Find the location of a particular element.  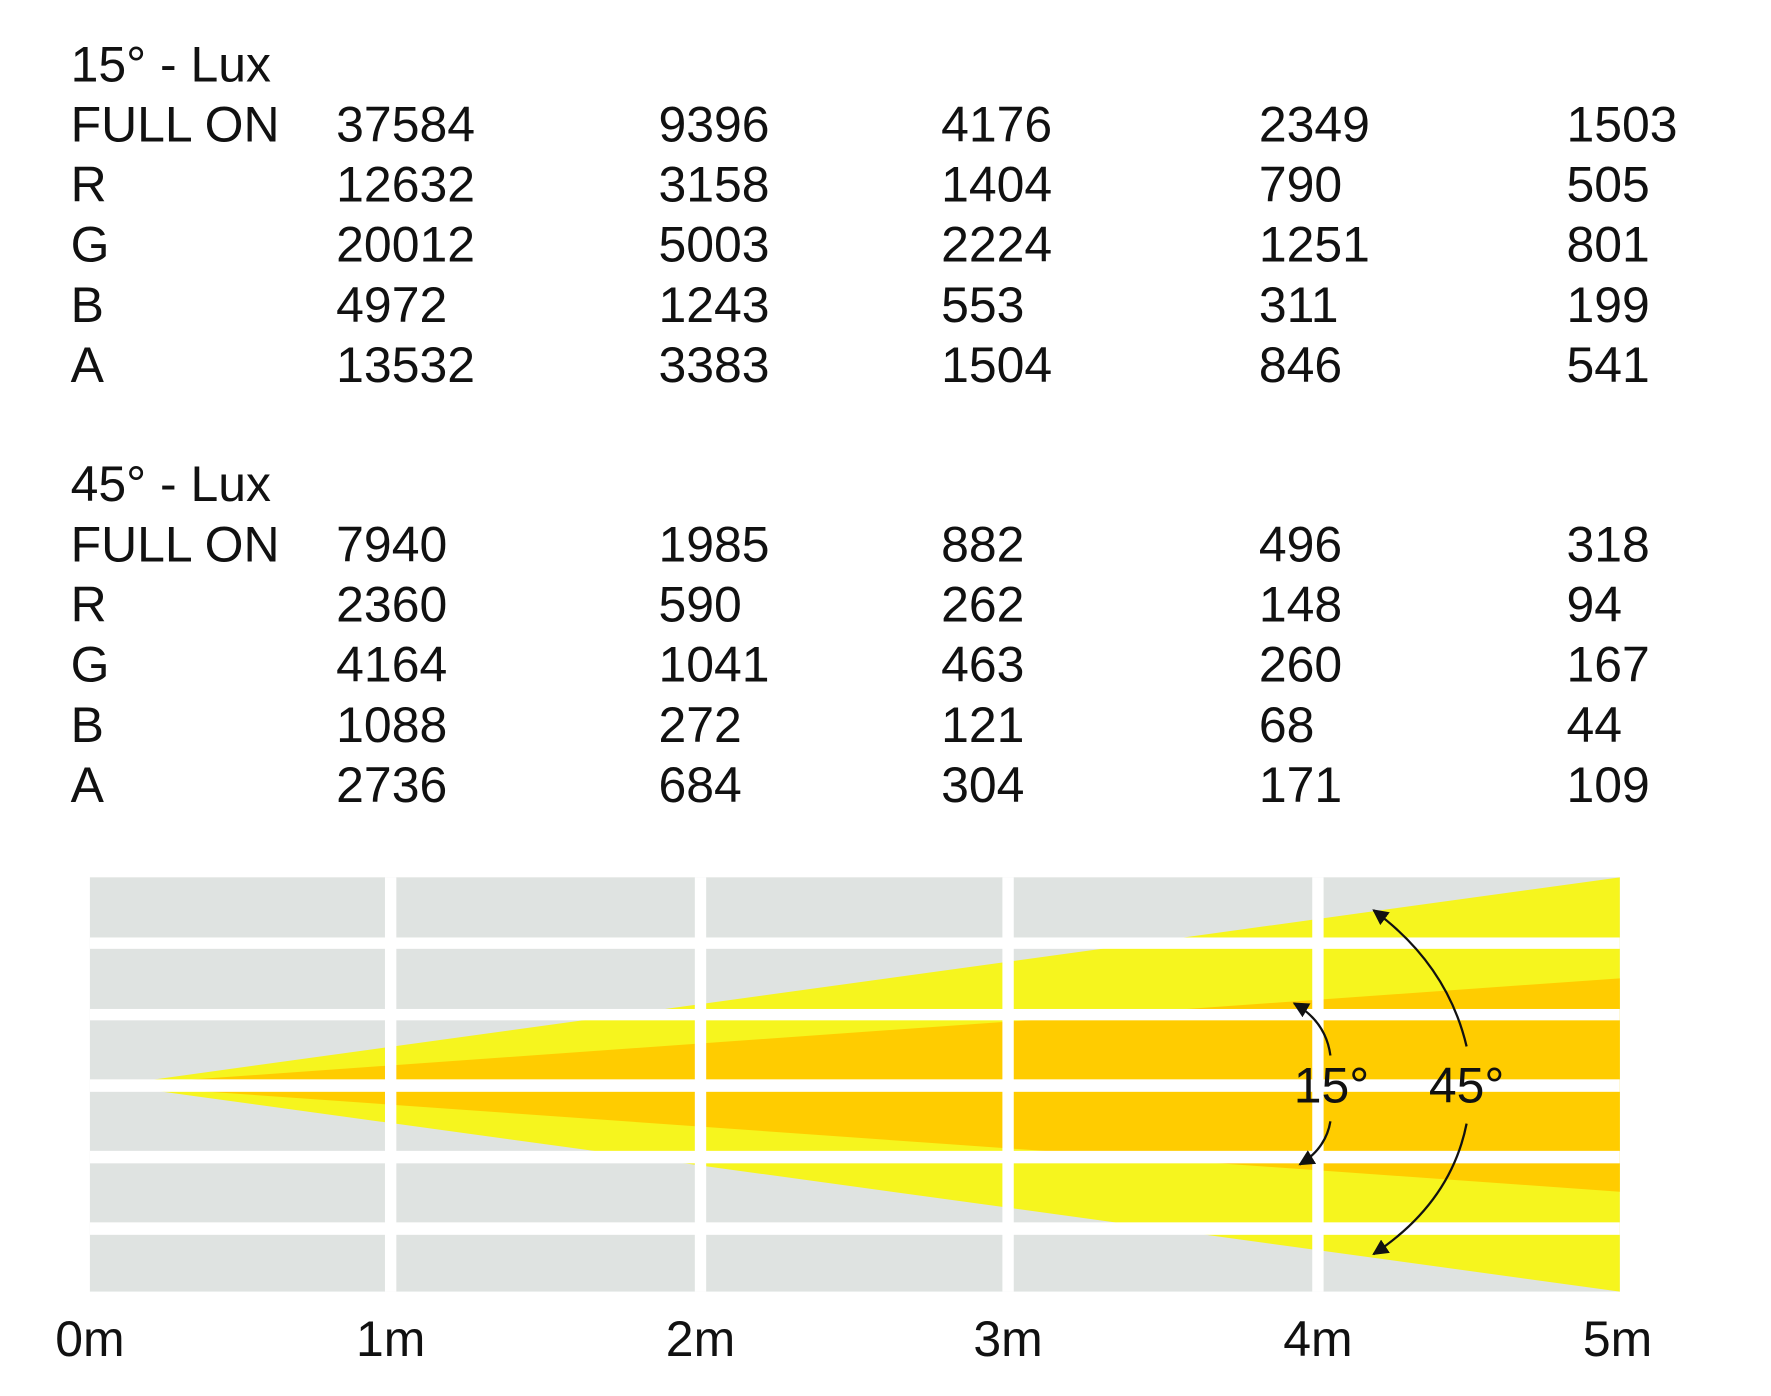

angle-arrows is located at coordinates (1380, 1082).